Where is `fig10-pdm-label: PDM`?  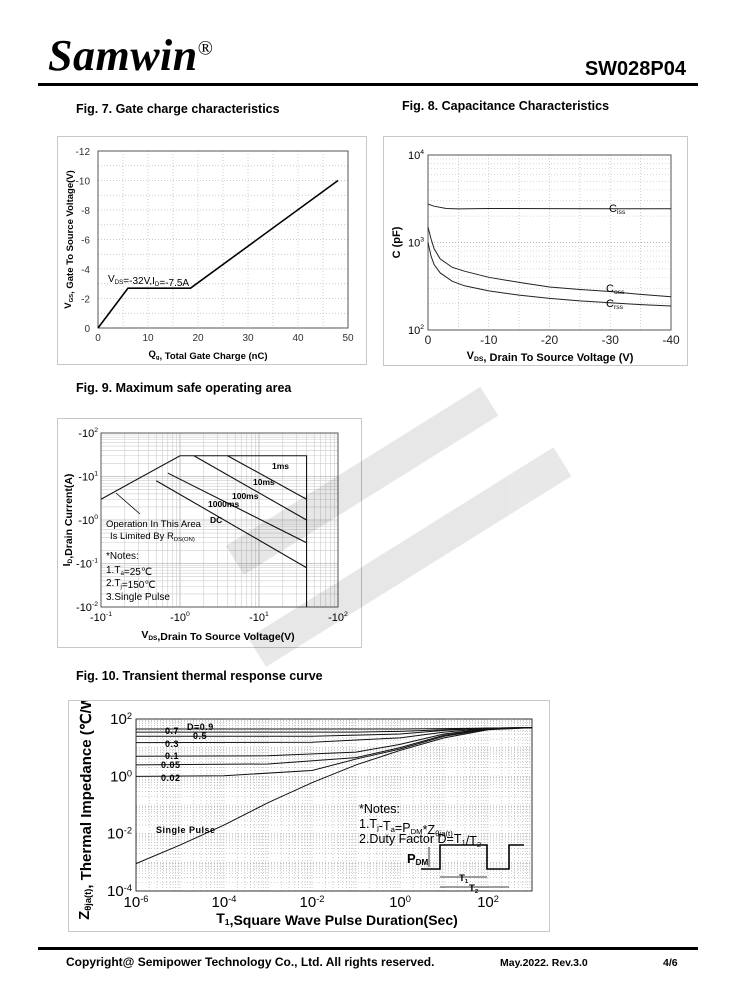 fig10-pdm-label: PDM is located at coordinates (417, 859).